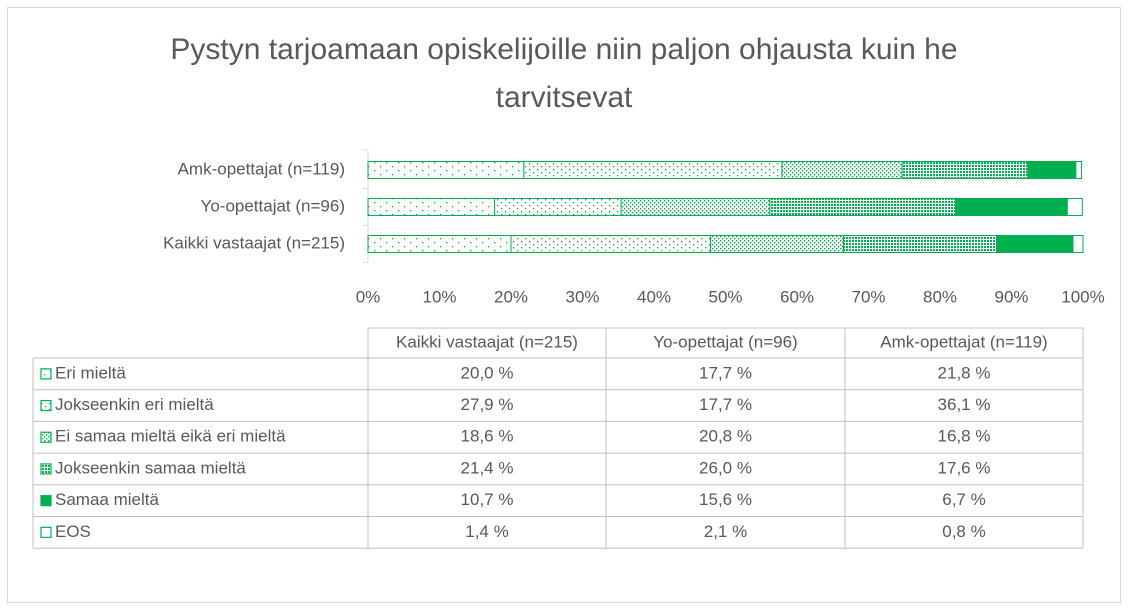 The width and height of the screenshot is (1128, 610). I want to click on table-value: 27,9 %, so click(487, 404).